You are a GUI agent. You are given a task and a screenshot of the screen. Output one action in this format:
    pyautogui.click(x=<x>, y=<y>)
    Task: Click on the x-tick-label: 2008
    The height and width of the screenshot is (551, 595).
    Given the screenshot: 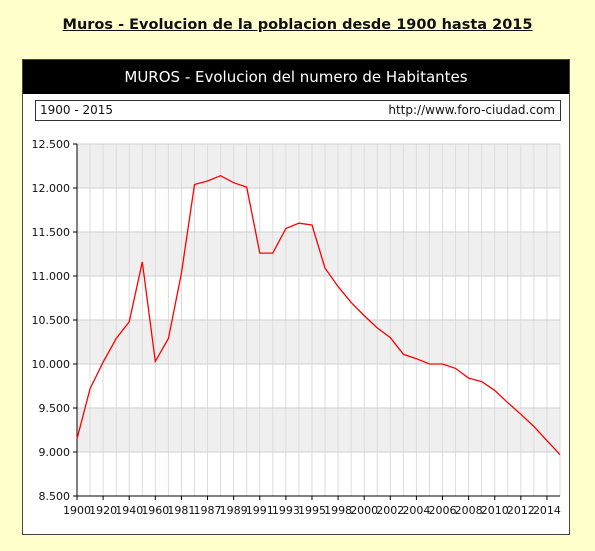 What is the action you would take?
    pyautogui.click(x=469, y=510)
    